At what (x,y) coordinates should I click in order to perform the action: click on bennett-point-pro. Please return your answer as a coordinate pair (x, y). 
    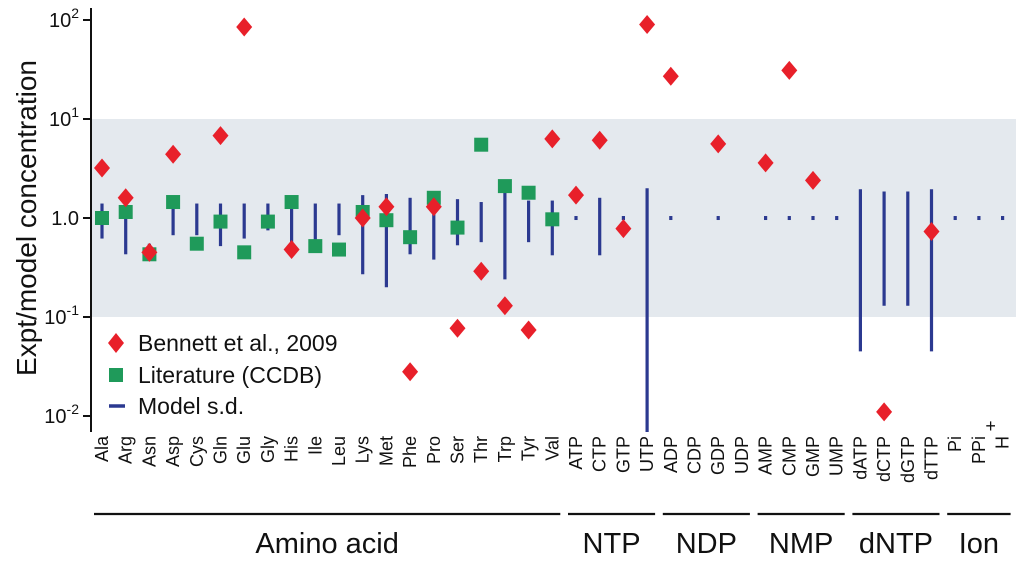
    Looking at the image, I should click on (433, 207).